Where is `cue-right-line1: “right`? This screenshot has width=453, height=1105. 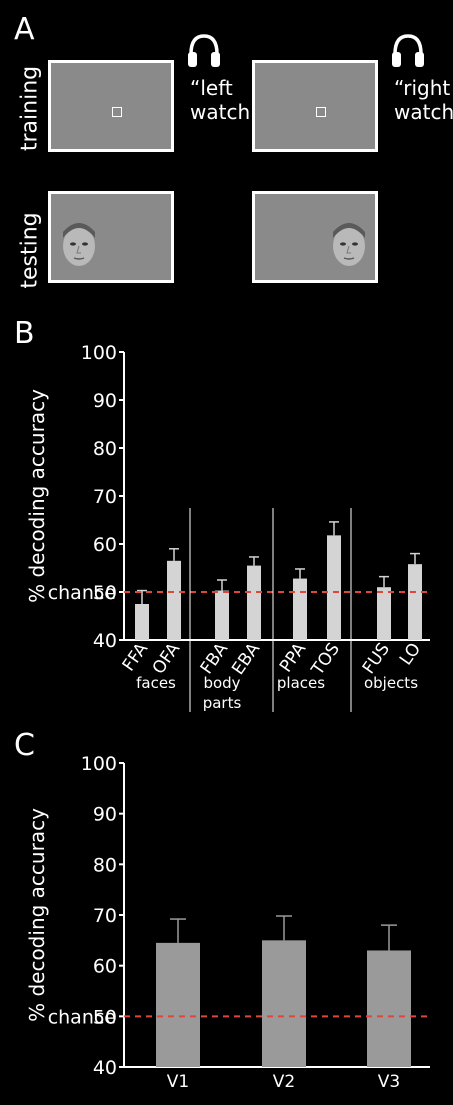 cue-right-line1: “right is located at coordinates (422, 88).